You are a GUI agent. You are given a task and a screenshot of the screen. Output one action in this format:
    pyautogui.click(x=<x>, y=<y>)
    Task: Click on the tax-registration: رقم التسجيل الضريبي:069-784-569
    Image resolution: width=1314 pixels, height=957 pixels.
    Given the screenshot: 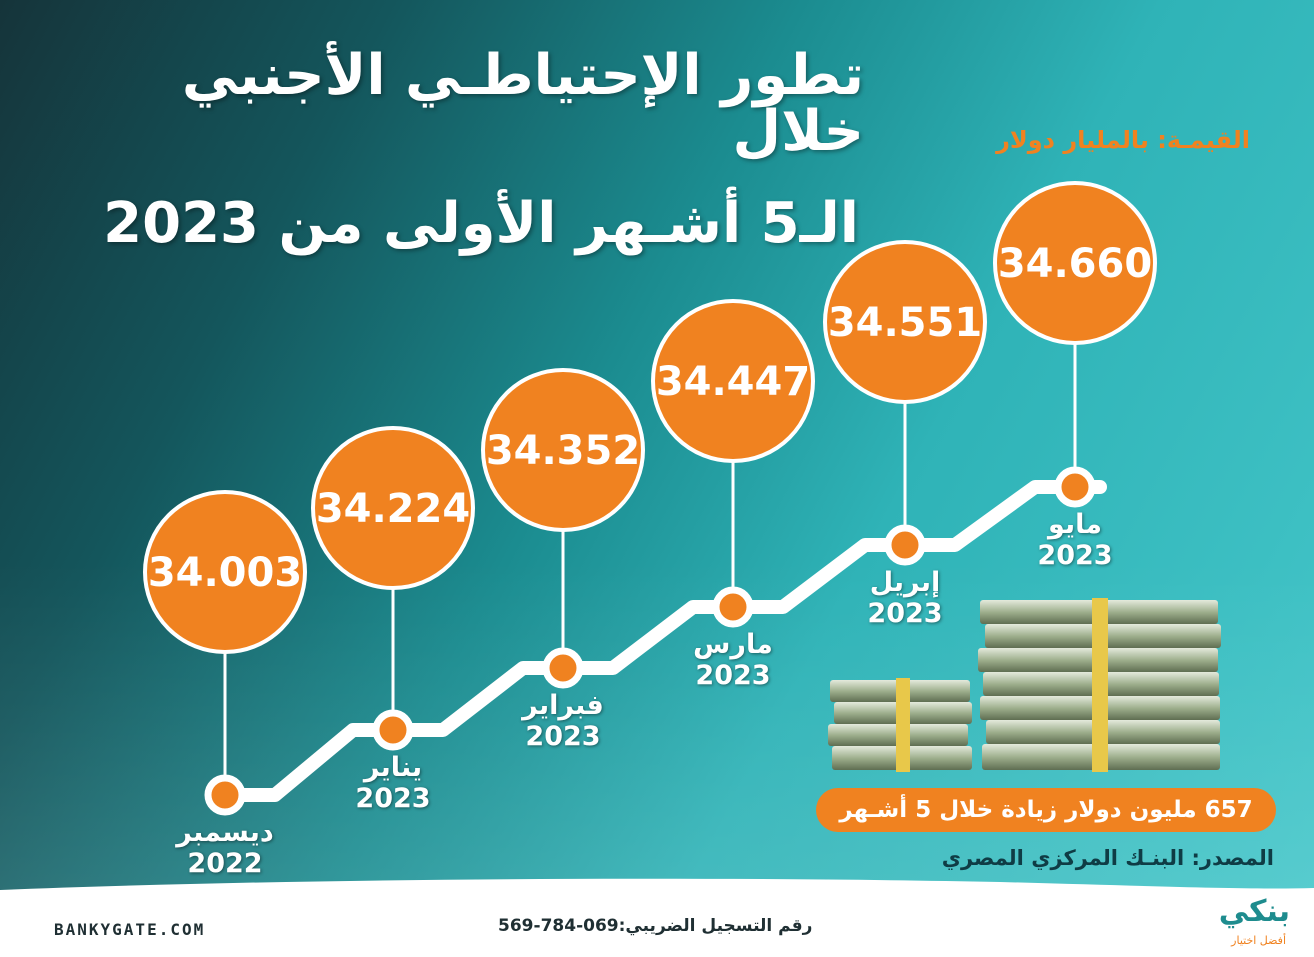 What is the action you would take?
    pyautogui.click(x=655, y=926)
    